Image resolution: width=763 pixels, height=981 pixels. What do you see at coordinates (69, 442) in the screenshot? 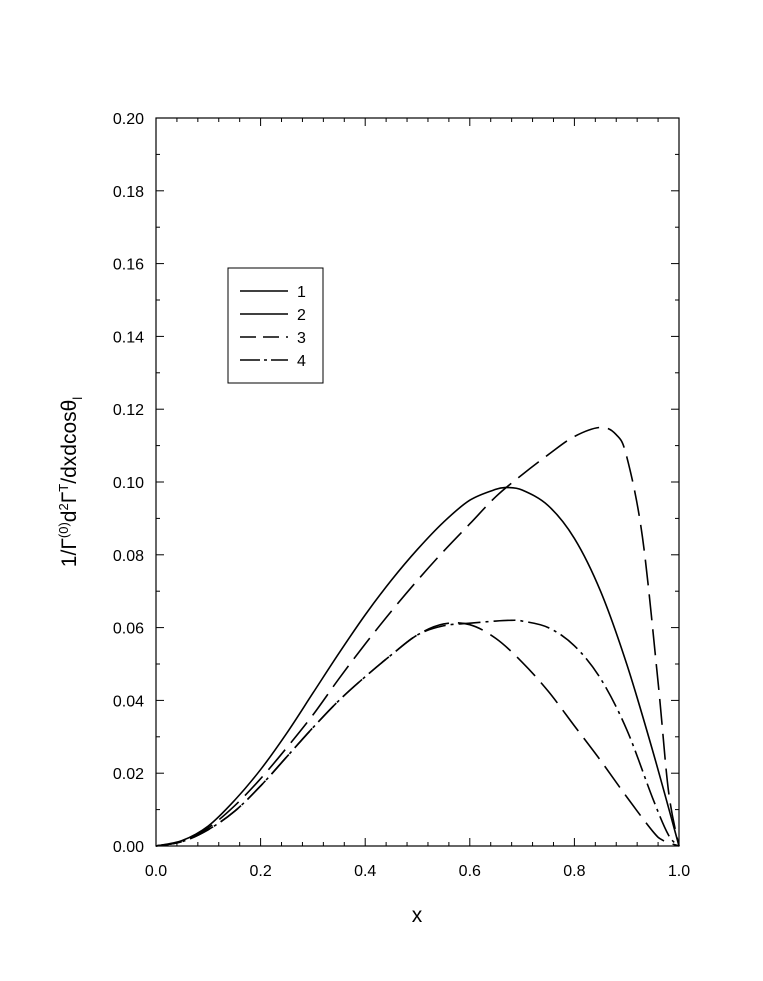
I see `y-axis-title-mid3: /dxdcosθ` at bounding box center [69, 442].